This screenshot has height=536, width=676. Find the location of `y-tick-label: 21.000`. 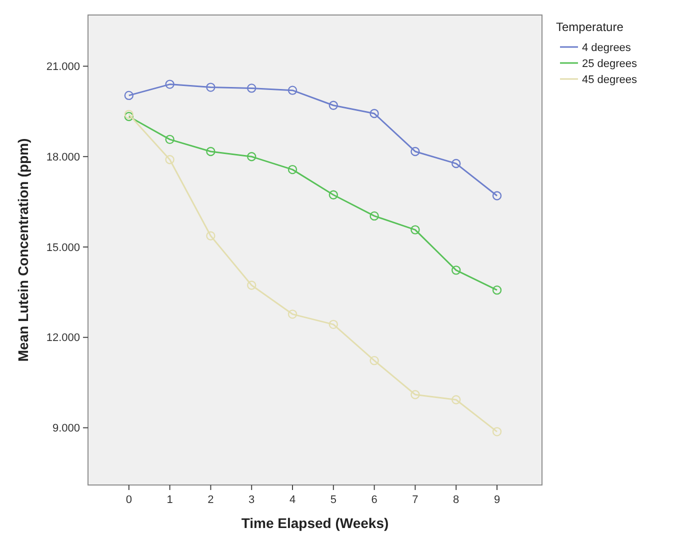

y-tick-label: 21.000 is located at coordinates (63, 67).